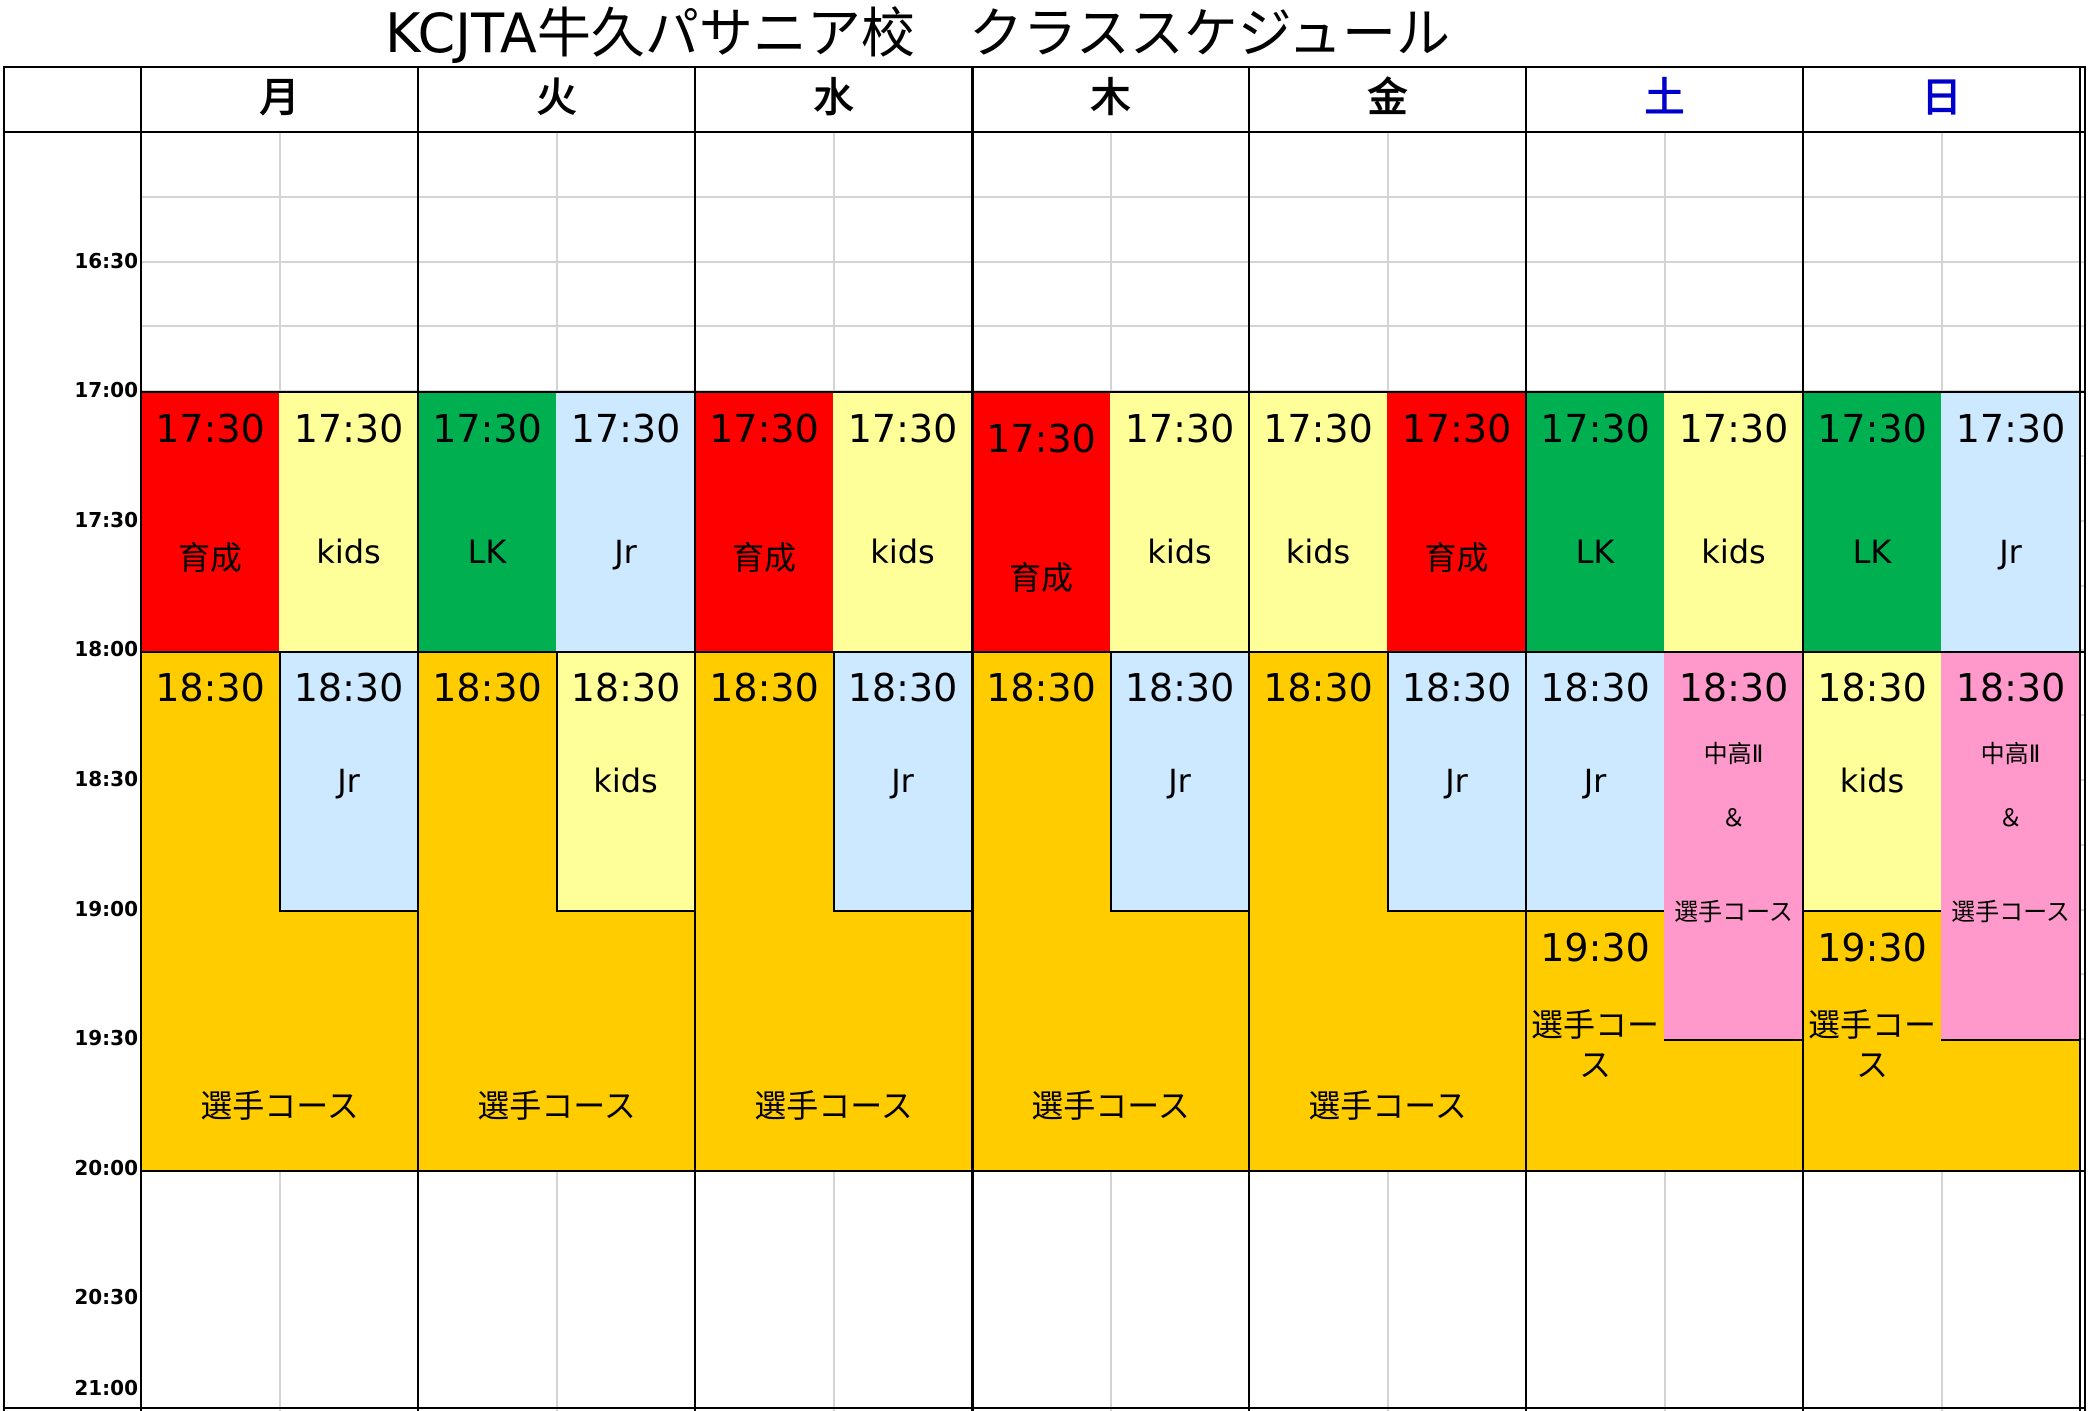 Image resolution: width=2091 pixels, height=1411 pixels. What do you see at coordinates (556, 98) in the screenshot?
I see `day-header: 火` at bounding box center [556, 98].